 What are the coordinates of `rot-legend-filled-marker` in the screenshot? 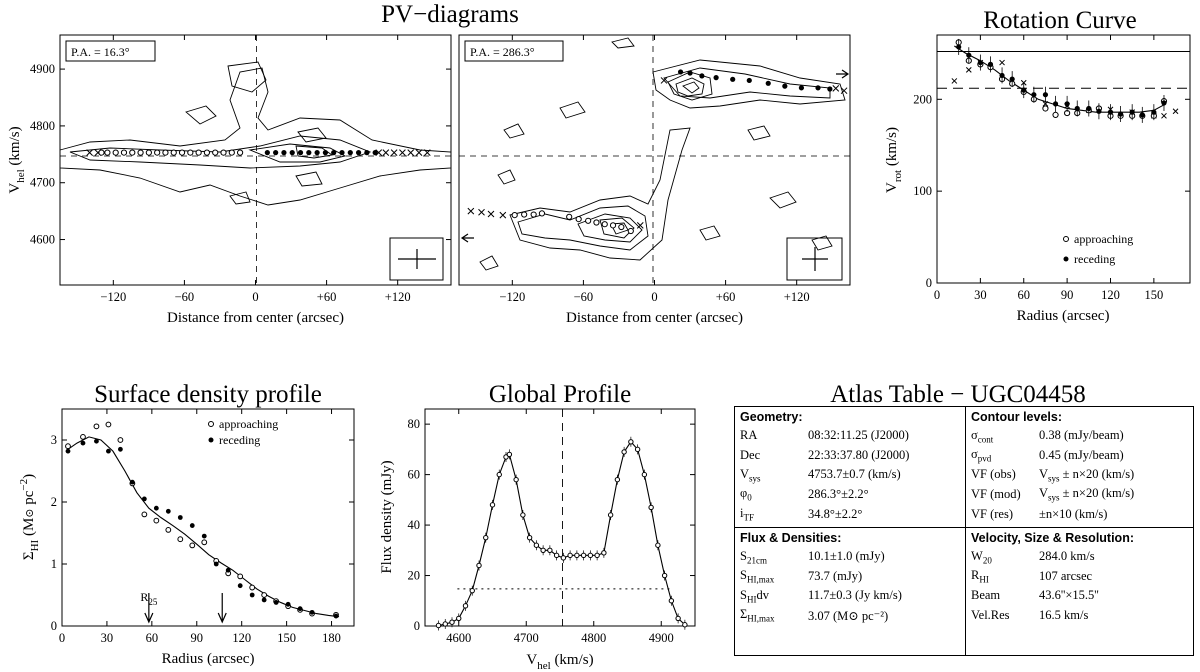 It's located at (1066, 259).